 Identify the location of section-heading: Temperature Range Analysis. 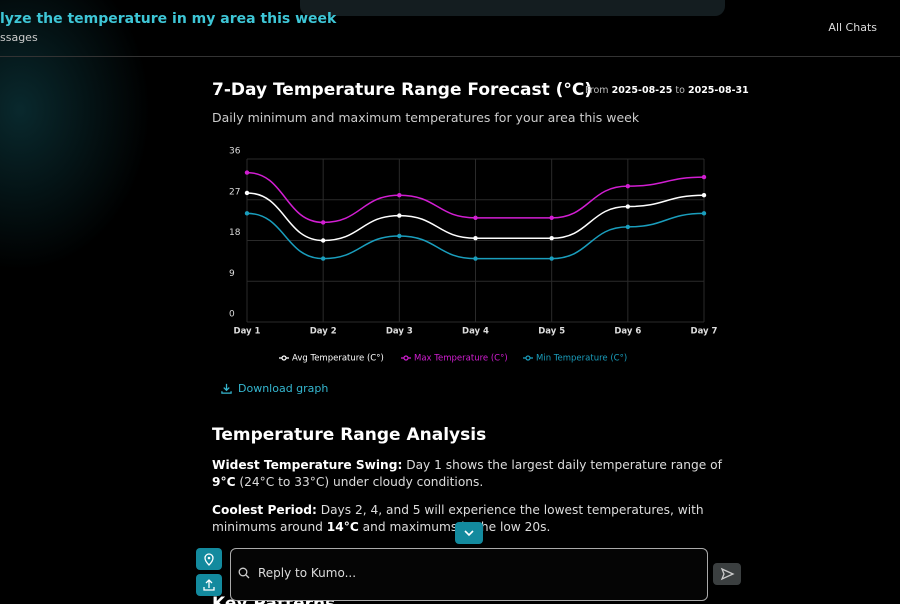
(349, 435).